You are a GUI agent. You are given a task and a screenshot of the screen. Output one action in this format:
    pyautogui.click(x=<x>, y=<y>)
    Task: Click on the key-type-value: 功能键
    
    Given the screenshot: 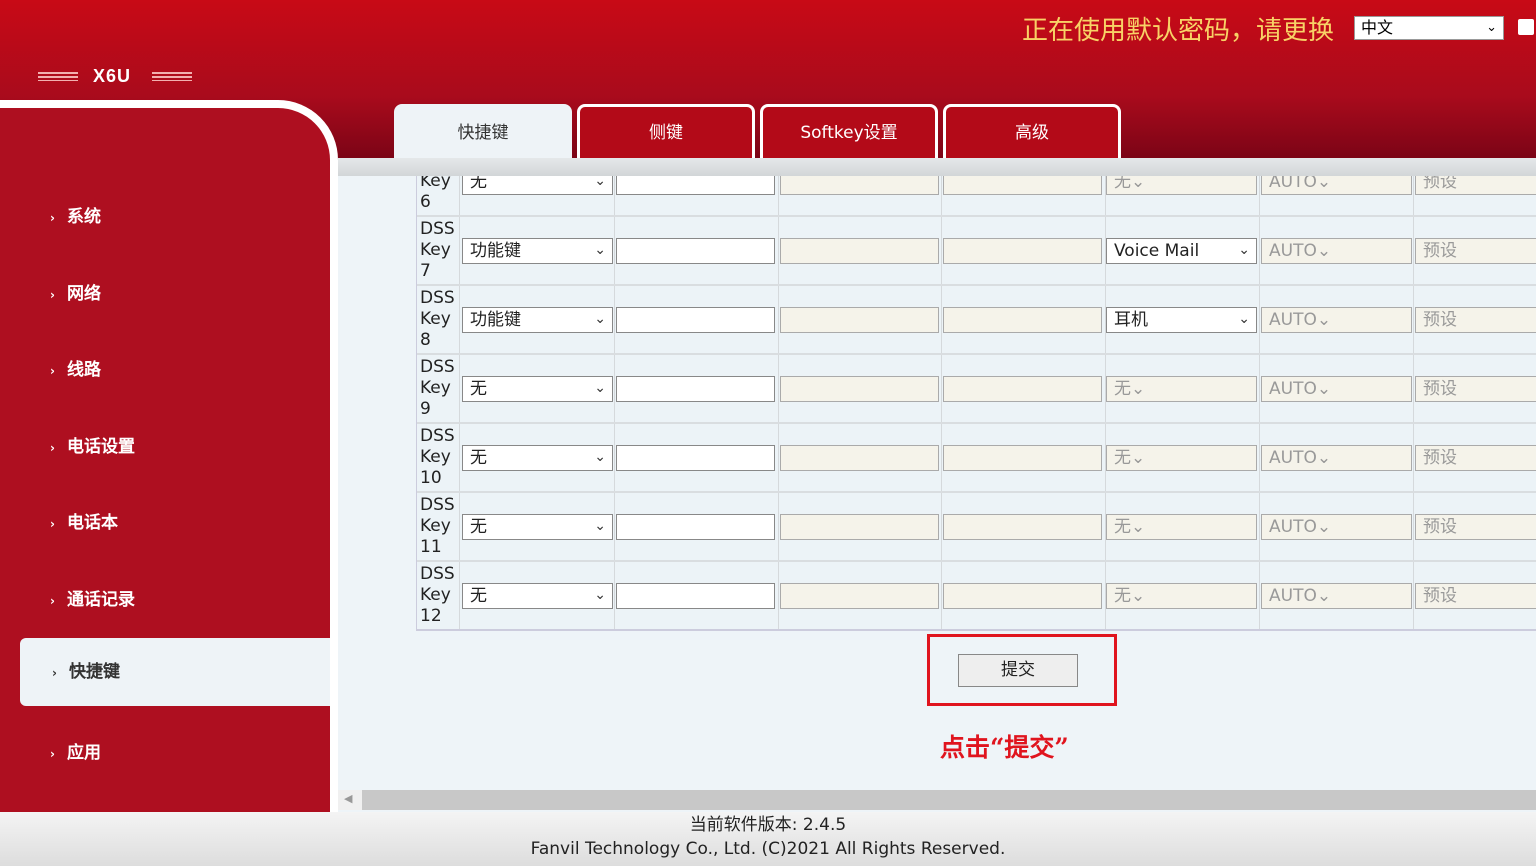 What is the action you would take?
    pyautogui.click(x=495, y=251)
    